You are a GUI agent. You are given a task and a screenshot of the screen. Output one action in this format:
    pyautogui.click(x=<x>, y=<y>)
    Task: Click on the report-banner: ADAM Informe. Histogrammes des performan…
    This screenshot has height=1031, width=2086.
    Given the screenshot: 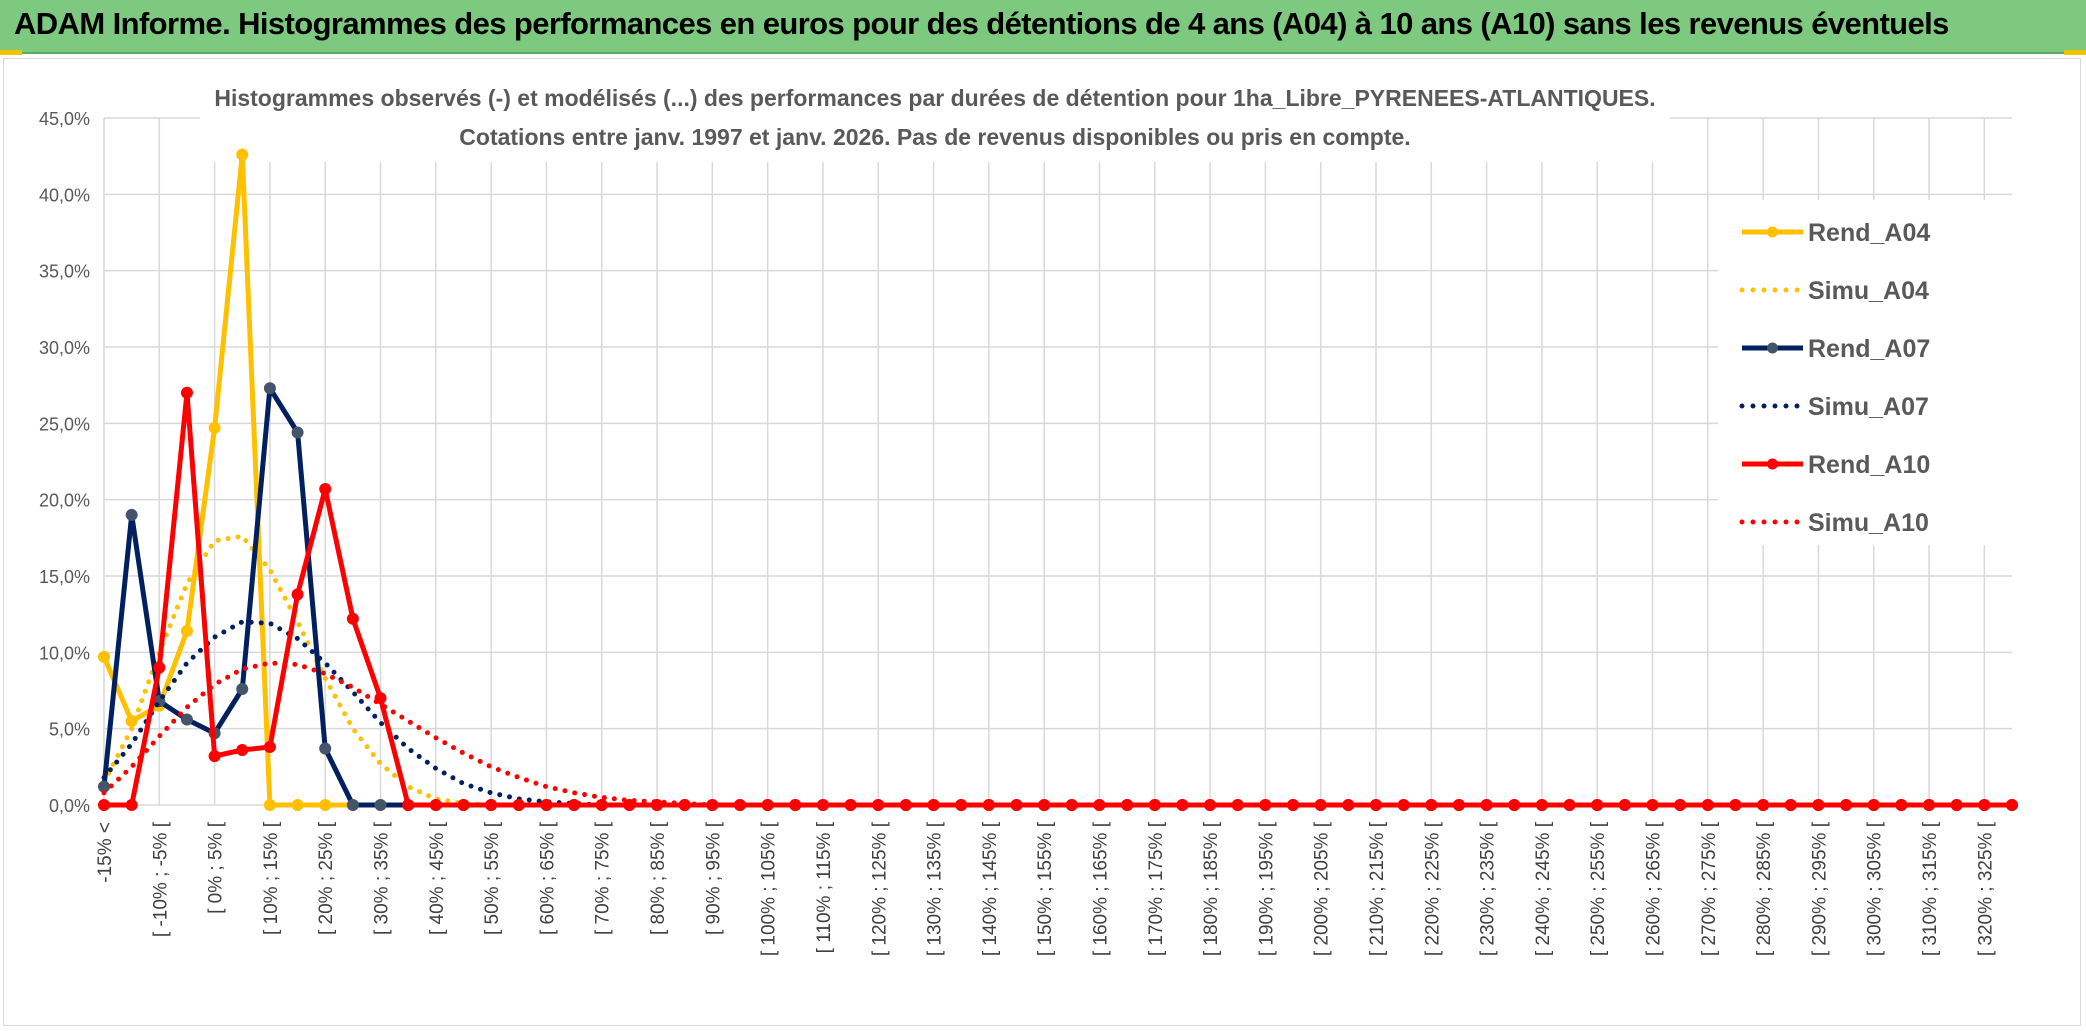 What is the action you would take?
    pyautogui.click(x=1043, y=27)
    